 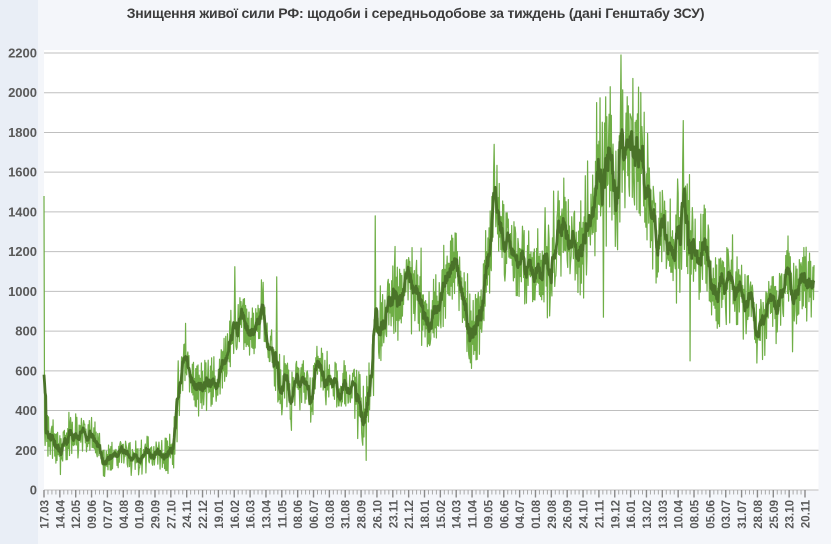 What do you see at coordinates (220, 513) in the screenshot?
I see `x-axis-label: 19.01` at bounding box center [220, 513].